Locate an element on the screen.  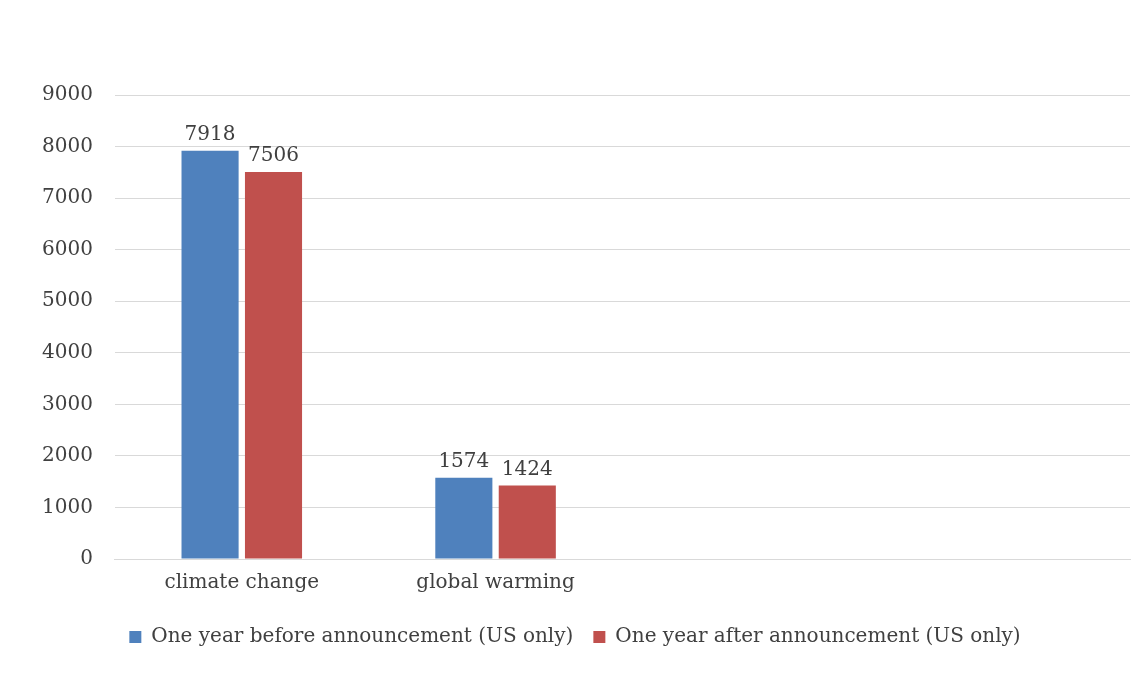
y-tick-label: 9000 is located at coordinates (67, 93).